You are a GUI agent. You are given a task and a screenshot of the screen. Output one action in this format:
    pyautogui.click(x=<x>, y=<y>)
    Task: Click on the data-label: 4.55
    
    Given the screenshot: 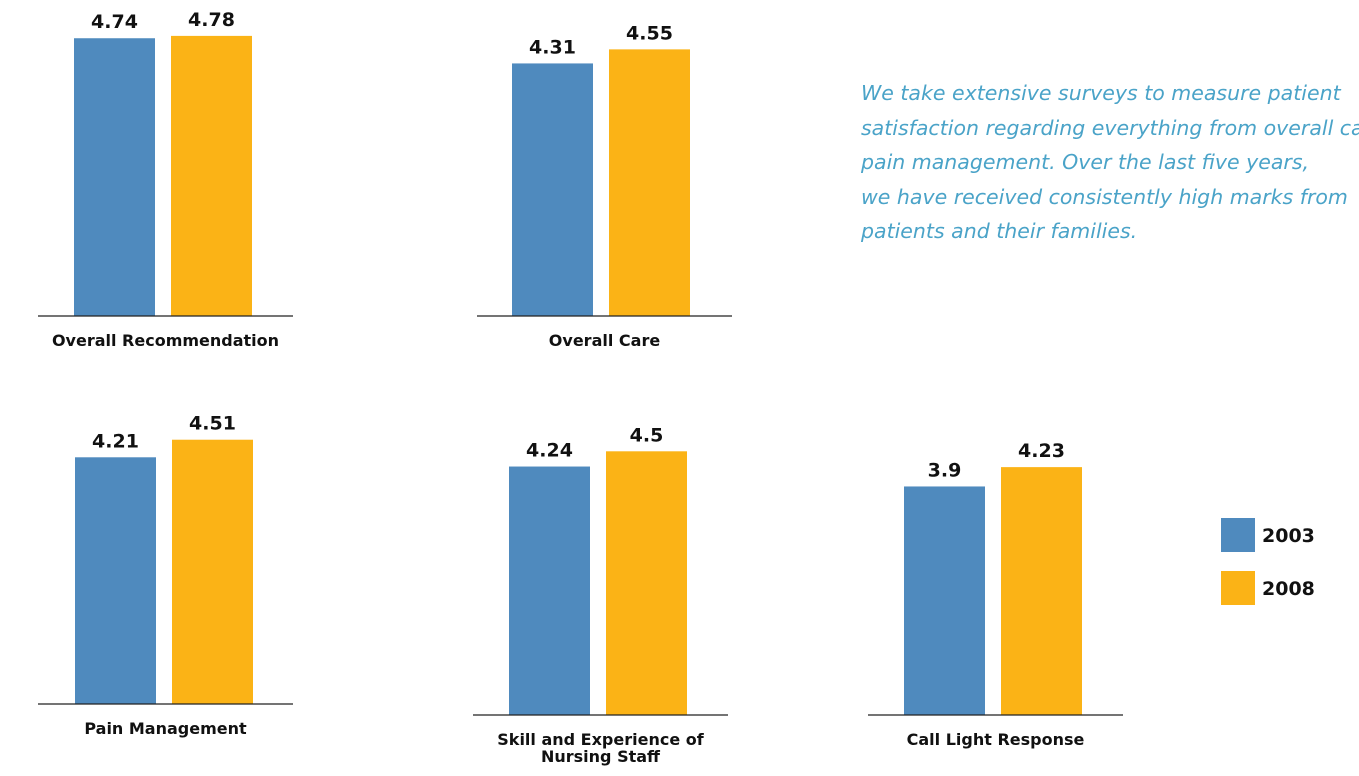 What is the action you would take?
    pyautogui.click(x=649, y=33)
    